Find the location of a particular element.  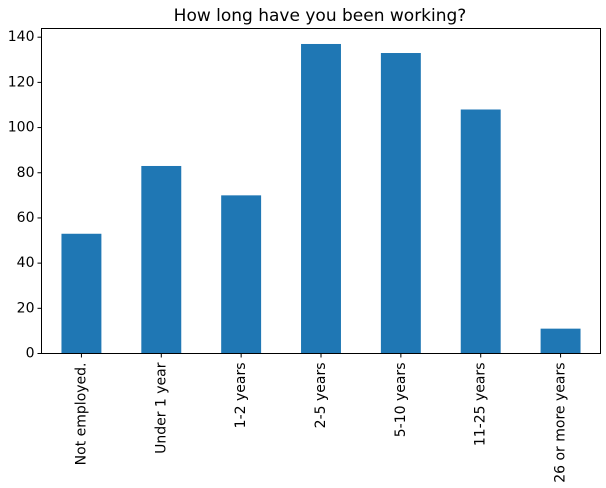

y-tick-label-1: 20 is located at coordinates (26, 308).